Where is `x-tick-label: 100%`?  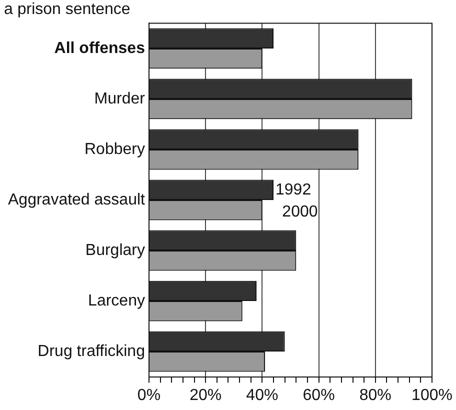 x-tick-label: 100% is located at coordinates (432, 395).